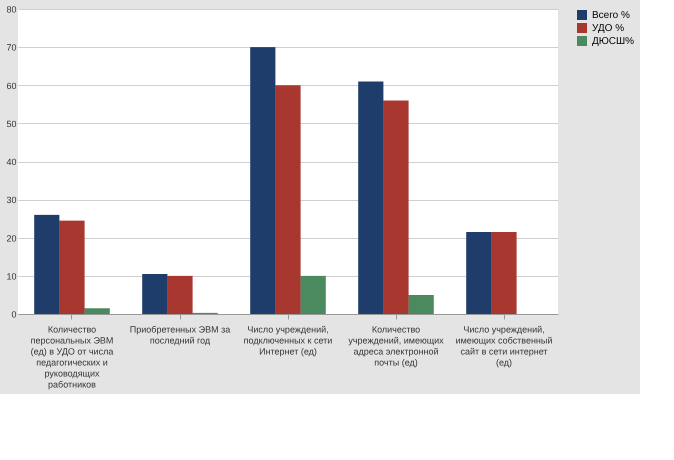 This screenshot has height=460, width=674. I want to click on y-tick-label: 40, so click(11, 162).